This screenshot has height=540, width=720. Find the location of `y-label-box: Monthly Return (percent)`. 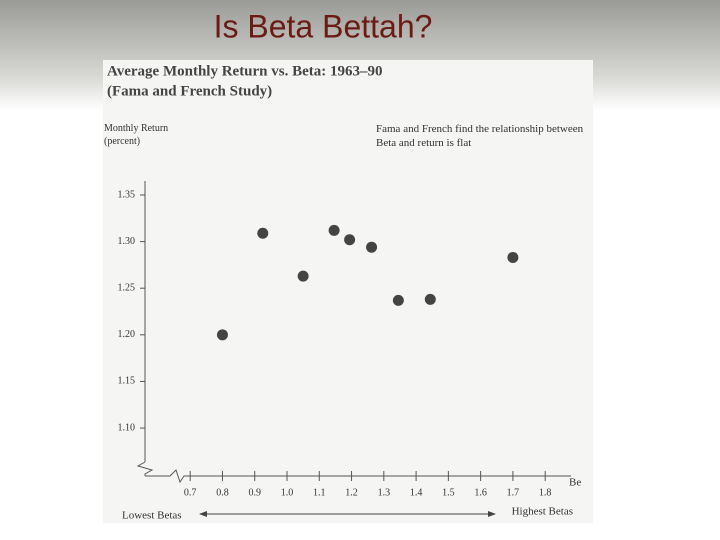

y-label-box: Monthly Return (percent) is located at coordinates (136, 135).